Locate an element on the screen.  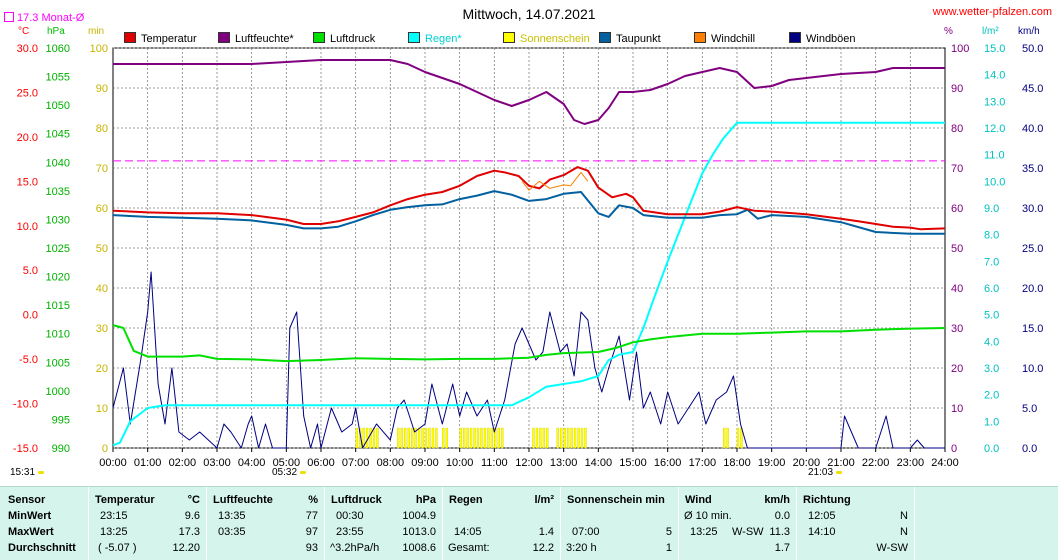
stats-unit: hPa is located at coordinates (425, 500).